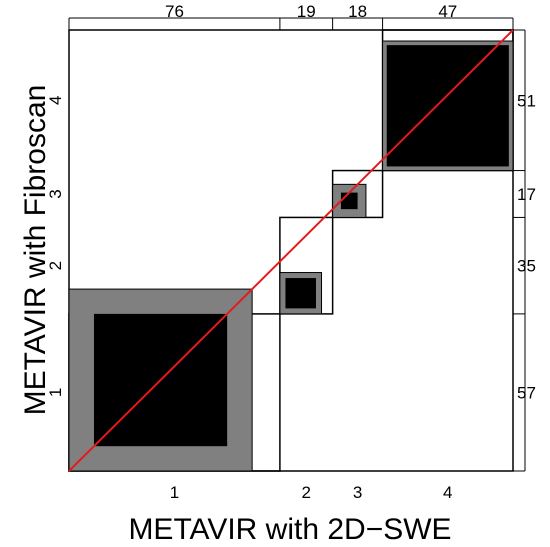 The image size is (550, 547). Describe the element at coordinates (447, 492) in the screenshot. I see `x-tick-label: 4` at that location.